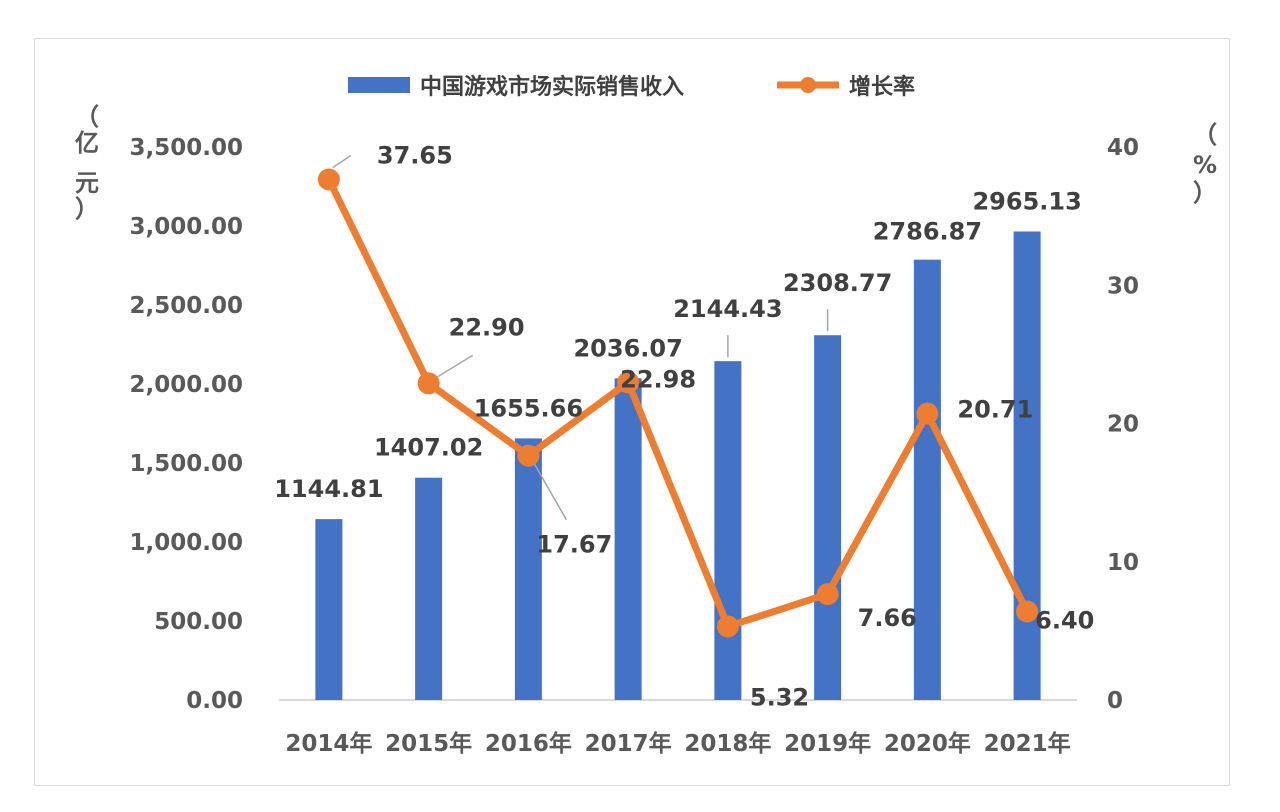  Describe the element at coordinates (1205, 135) in the screenshot. I see `right-unit-char: （` at that location.